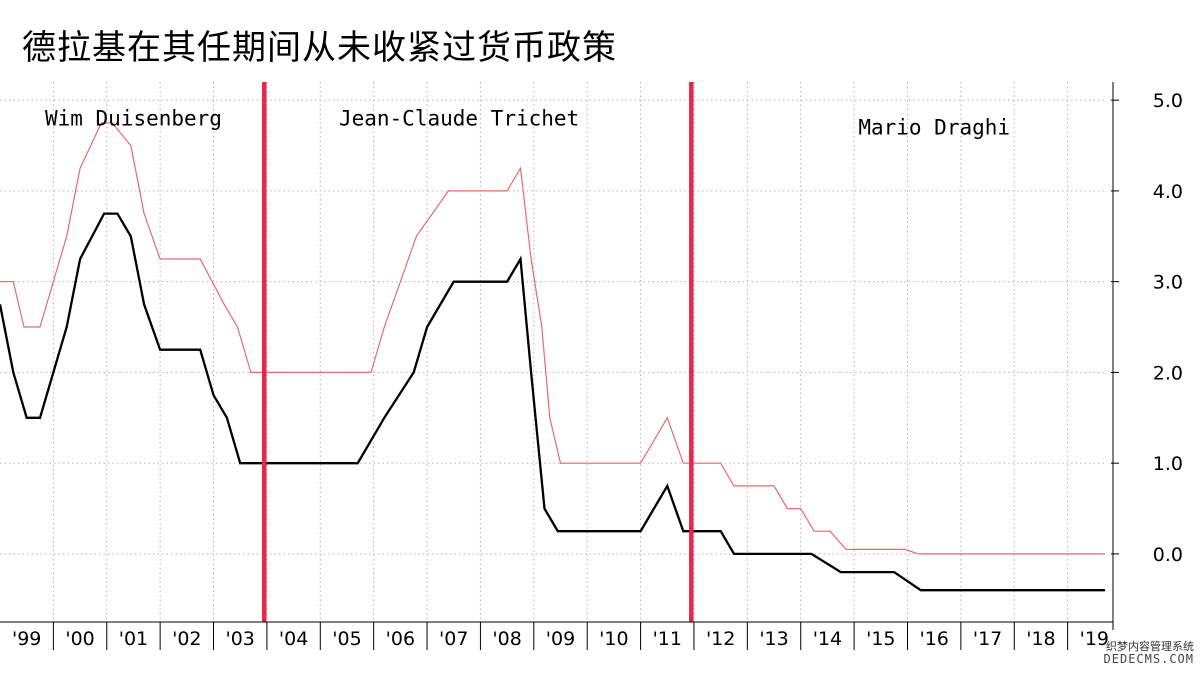 The height and width of the screenshot is (675, 1200). Describe the element at coordinates (1168, 555) in the screenshot. I see `y-tick-label: 0.0` at that location.